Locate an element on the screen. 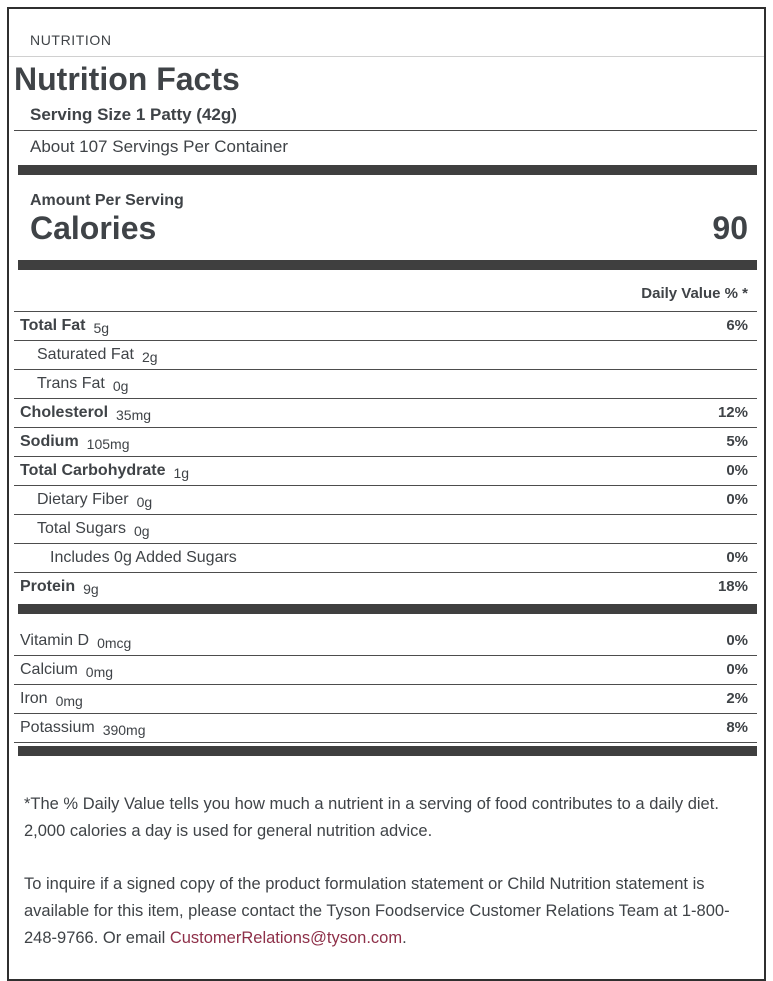 The image size is (773, 981). nutrient-label: Sodium is located at coordinates (49, 441).